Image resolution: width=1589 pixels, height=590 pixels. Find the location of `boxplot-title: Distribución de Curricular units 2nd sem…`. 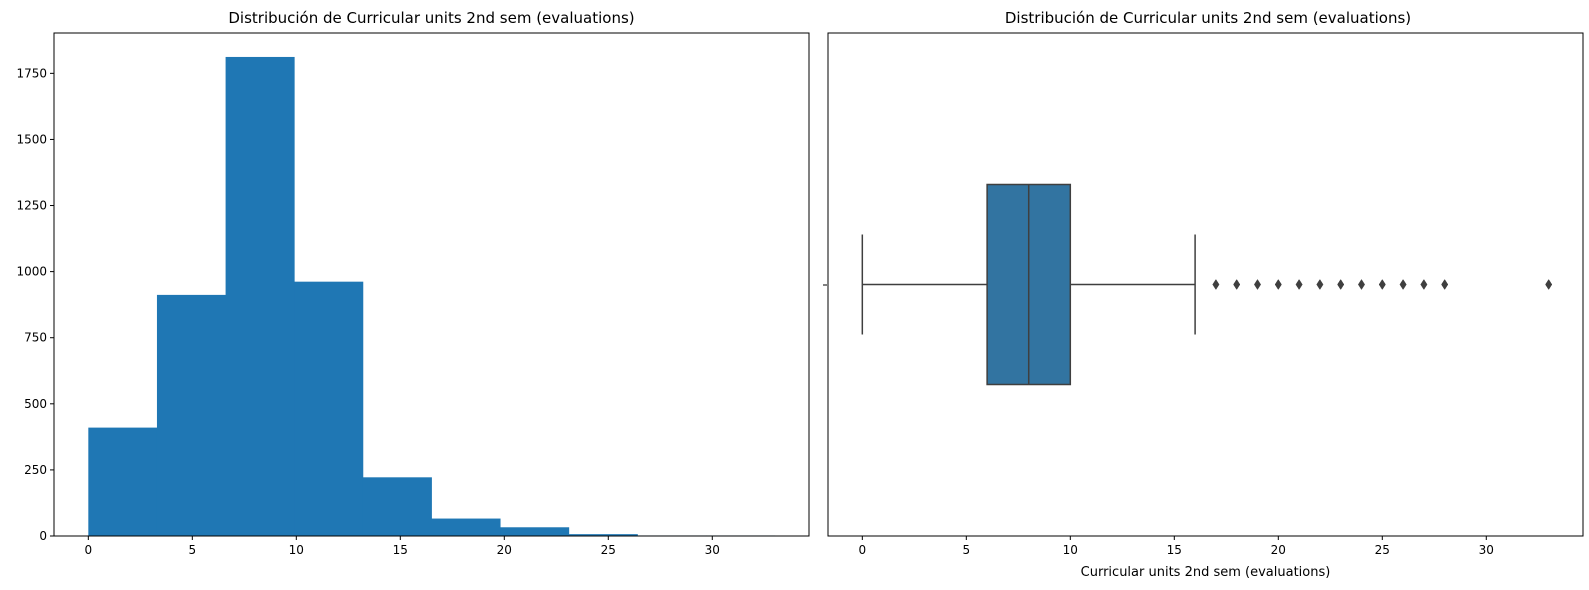

boxplot-title: Distribución de Curricular units 2nd sem… is located at coordinates (1208, 18).